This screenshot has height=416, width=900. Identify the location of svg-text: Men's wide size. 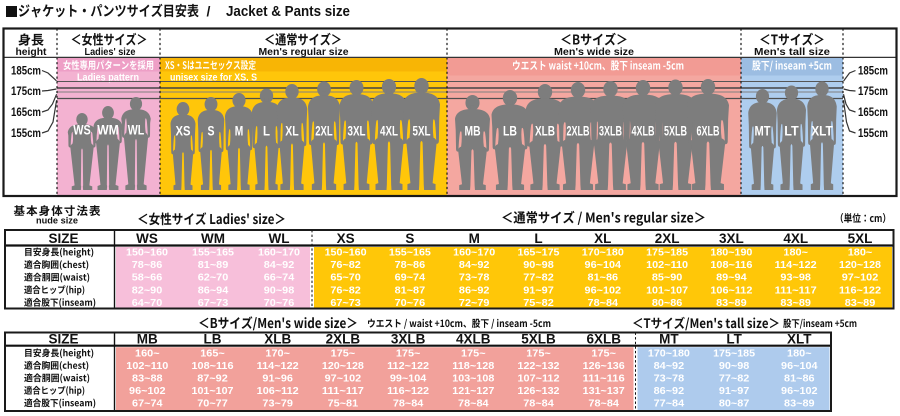
(594, 52).